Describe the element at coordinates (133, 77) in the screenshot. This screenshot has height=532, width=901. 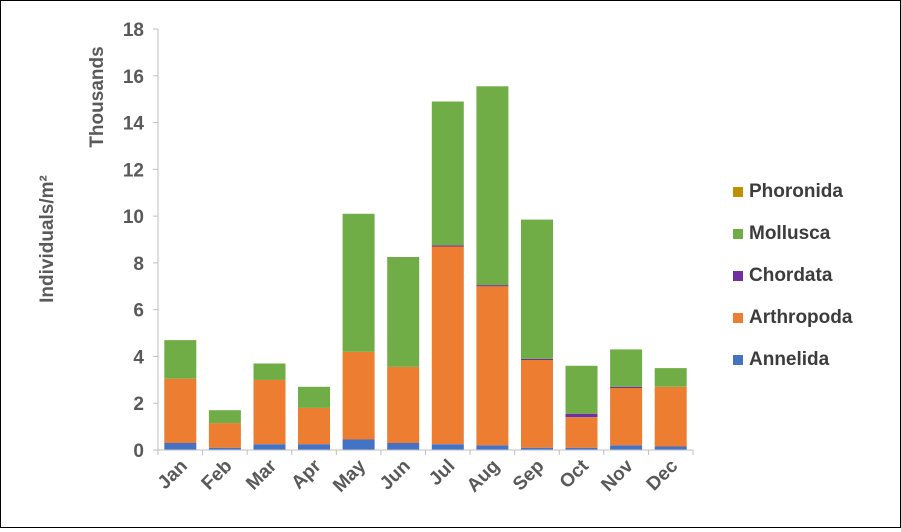
I see `y-tick-label: 16` at that location.